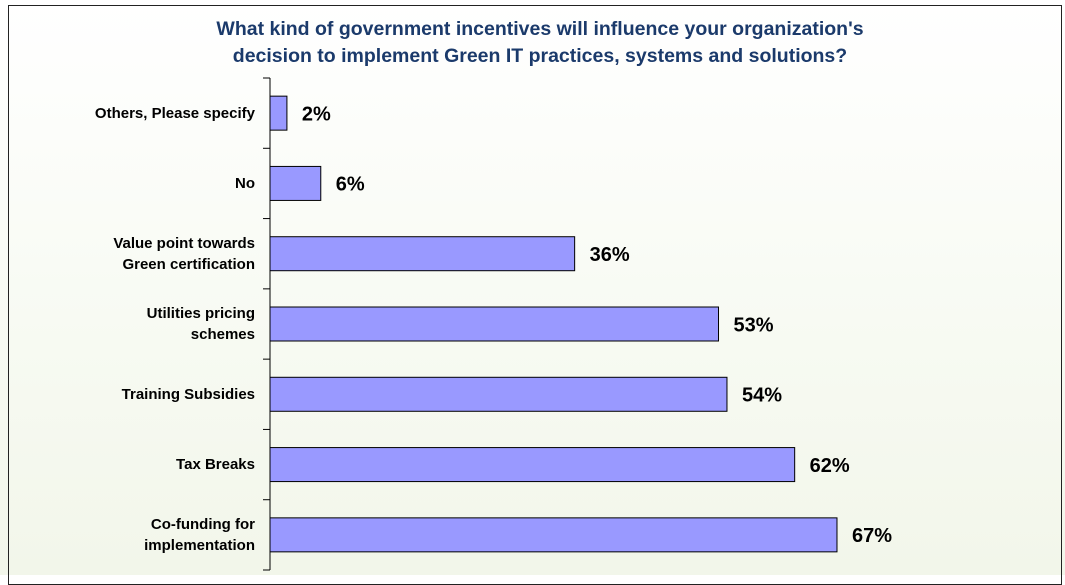  I want to click on value-label: 62%, so click(830, 466).